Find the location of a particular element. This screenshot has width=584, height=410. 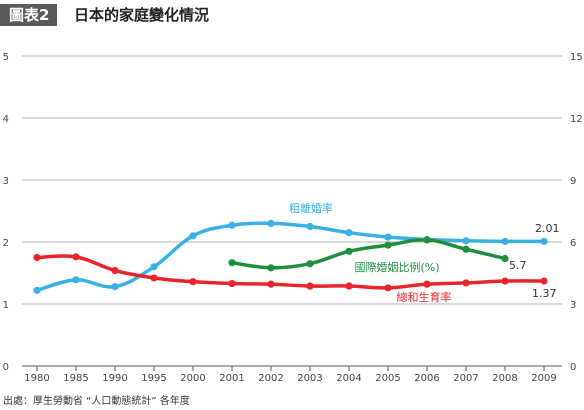

y-right-tick-label: 9 is located at coordinates (573, 181).